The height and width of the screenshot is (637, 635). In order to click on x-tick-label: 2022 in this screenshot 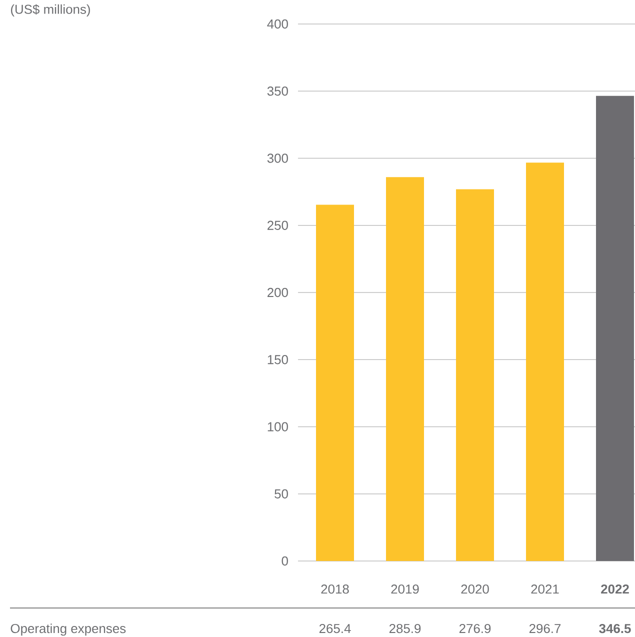, I will do `click(615, 589)`.